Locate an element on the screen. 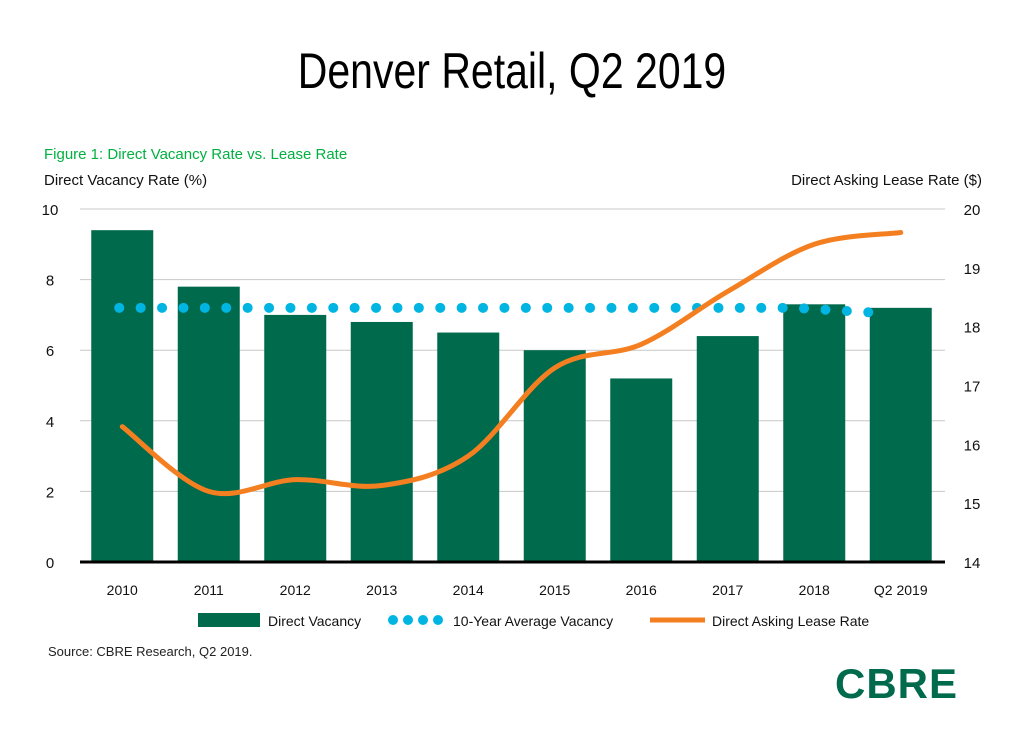  bar-2016 is located at coordinates (641, 470).